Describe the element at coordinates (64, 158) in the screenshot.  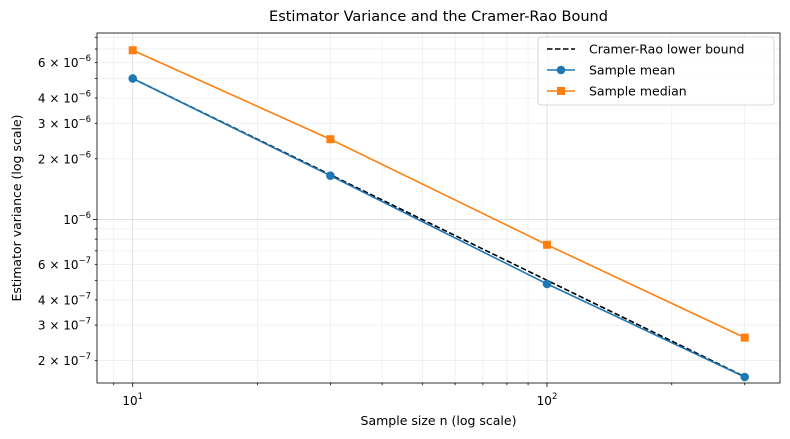
I see `y-tick-label: 2 × 10⁻⁶` at that location.